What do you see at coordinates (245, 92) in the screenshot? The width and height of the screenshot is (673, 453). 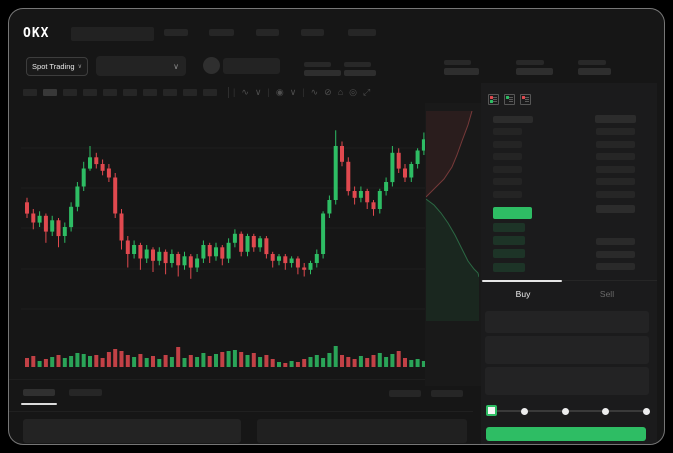 I see `candle-type-icon: ∿` at bounding box center [245, 92].